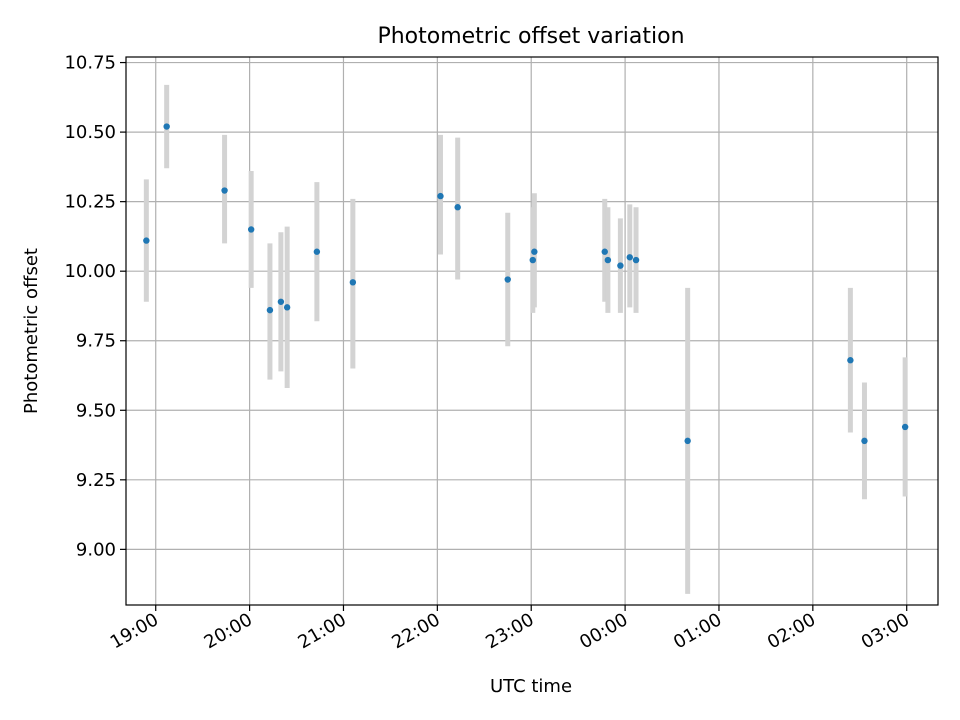  What do you see at coordinates (96, 549) in the screenshot?
I see `y-tick-label: 9.00` at bounding box center [96, 549].